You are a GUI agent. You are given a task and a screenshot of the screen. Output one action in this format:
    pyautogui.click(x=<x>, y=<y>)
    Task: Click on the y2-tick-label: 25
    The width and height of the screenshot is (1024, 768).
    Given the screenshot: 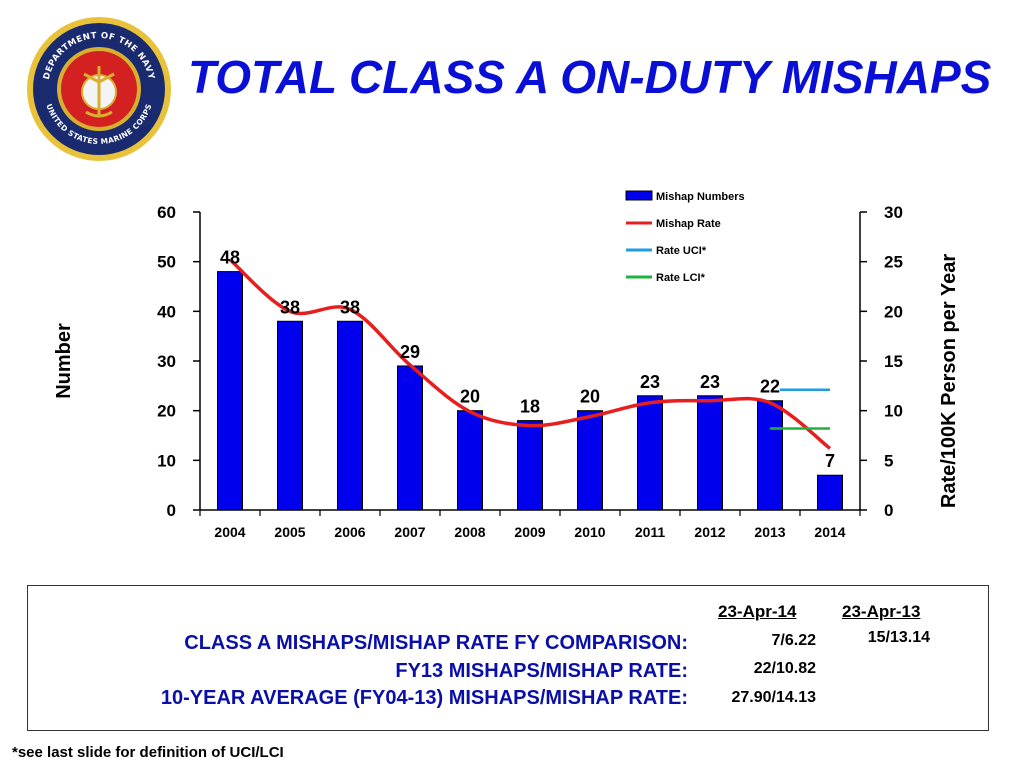 What is the action you would take?
    pyautogui.click(x=893, y=262)
    